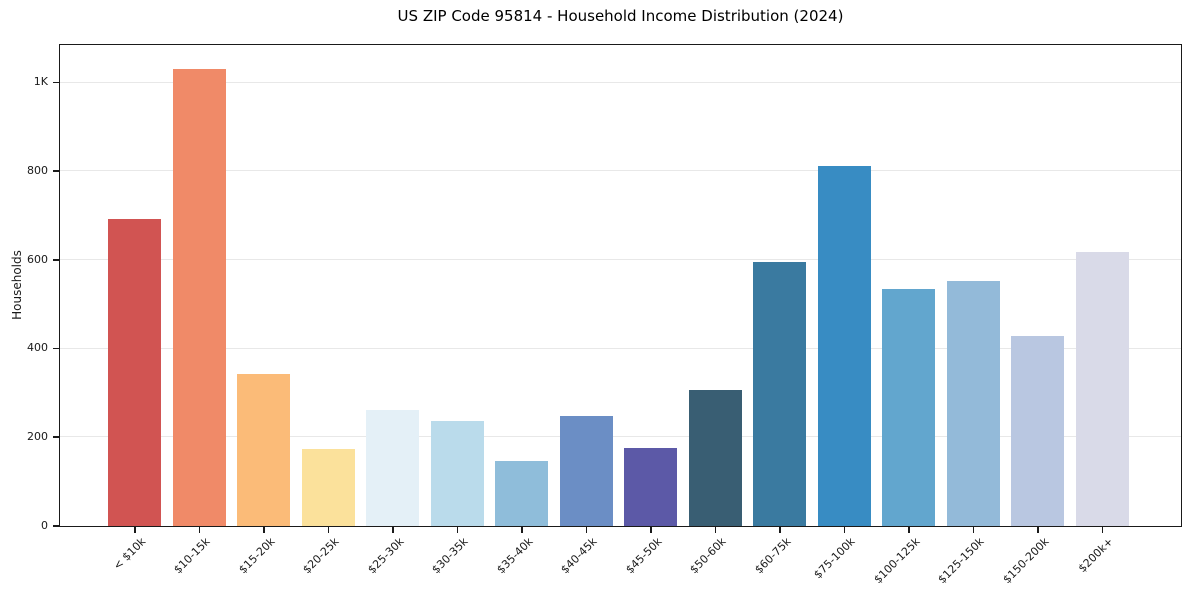 This screenshot has height=590, width=1189. I want to click on x-tick-label-text: $200k+, so click(1095, 555).